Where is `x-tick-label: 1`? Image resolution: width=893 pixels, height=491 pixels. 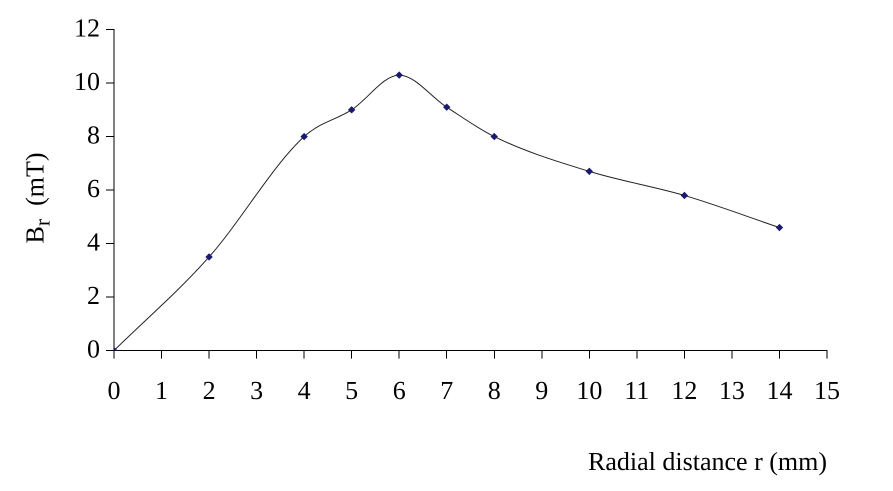
x-tick-label: 1 is located at coordinates (161, 391).